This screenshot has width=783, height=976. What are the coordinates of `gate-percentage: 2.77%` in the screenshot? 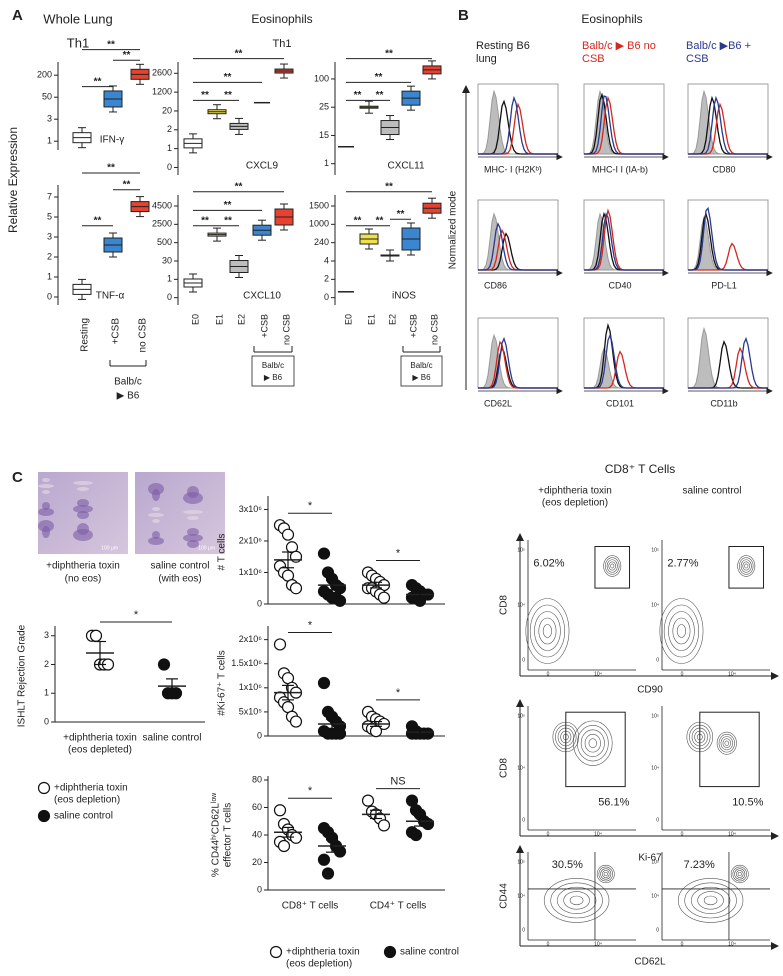 It's located at (682, 563).